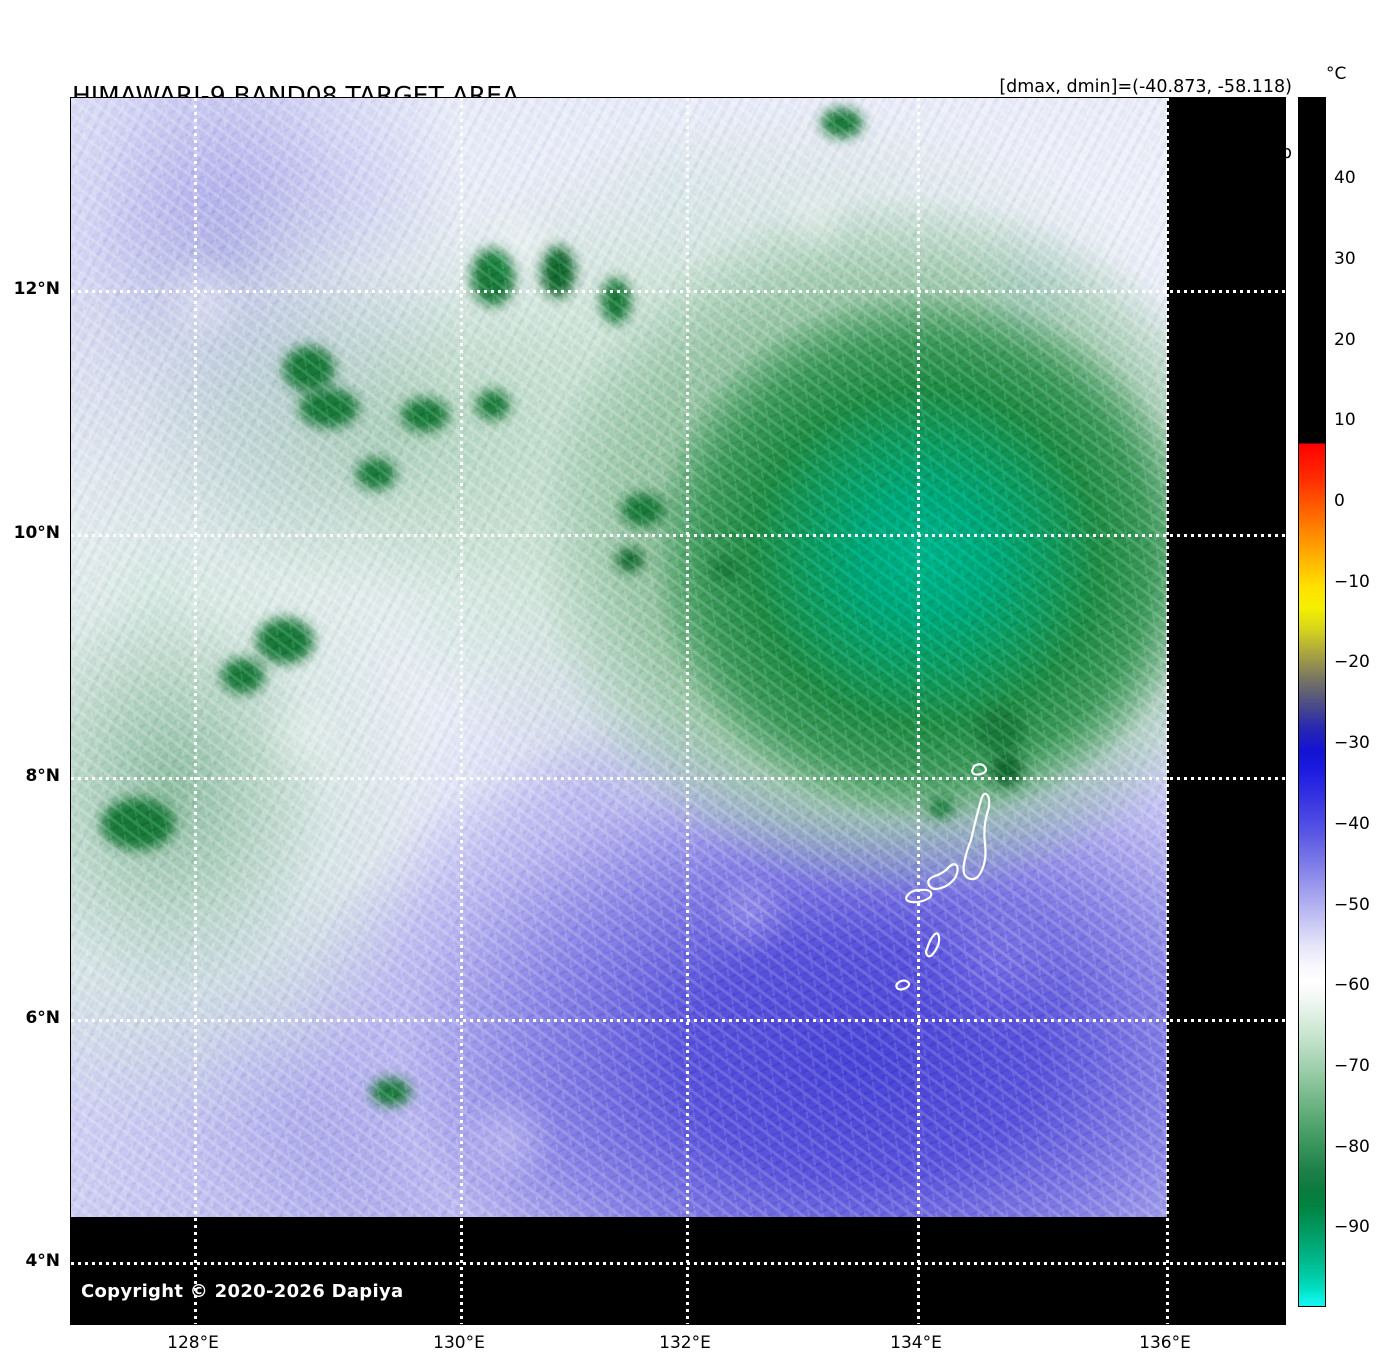  I want to click on dmax-dmin-label: [dmax, dmin]=(-40.873, -58.118), so click(1145, 87).